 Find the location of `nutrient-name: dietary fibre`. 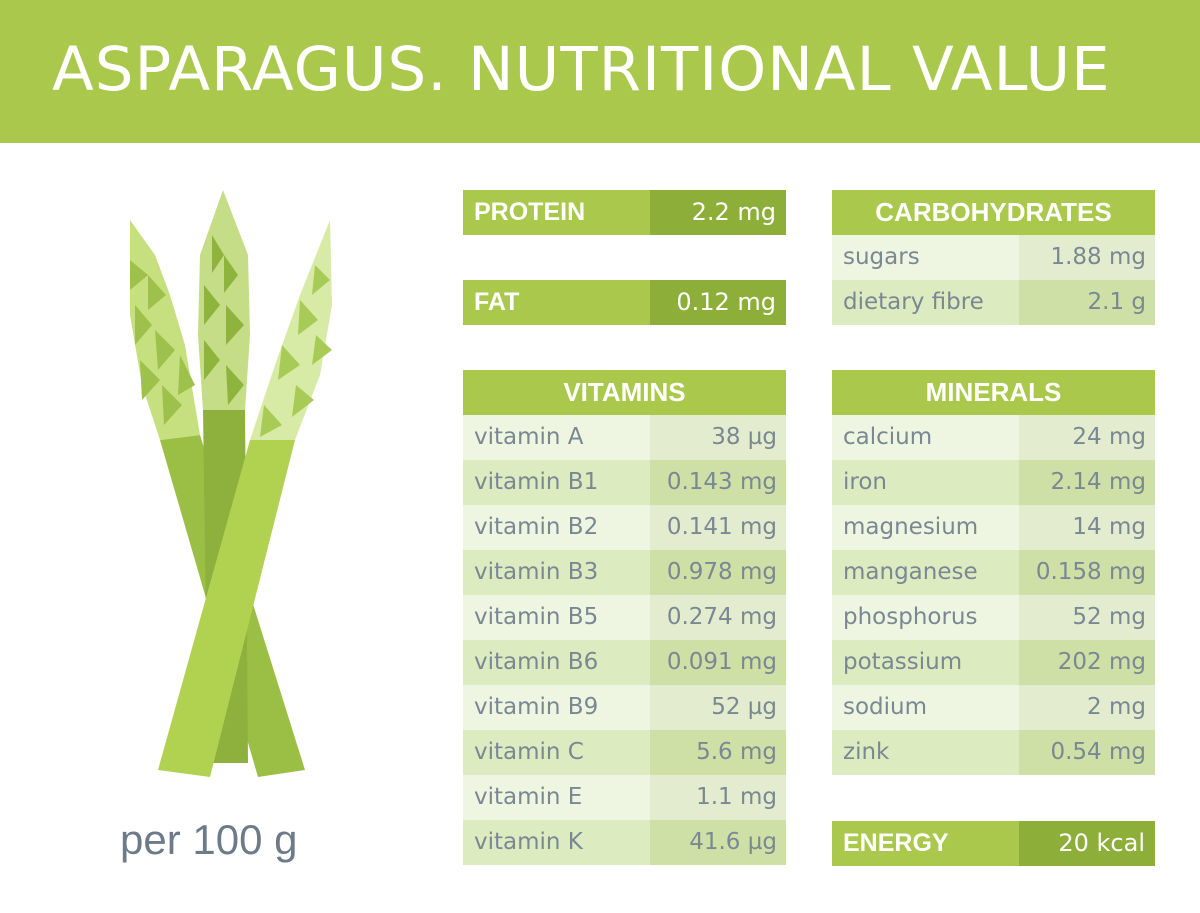

nutrient-name: dietary fibre is located at coordinates (925, 302).